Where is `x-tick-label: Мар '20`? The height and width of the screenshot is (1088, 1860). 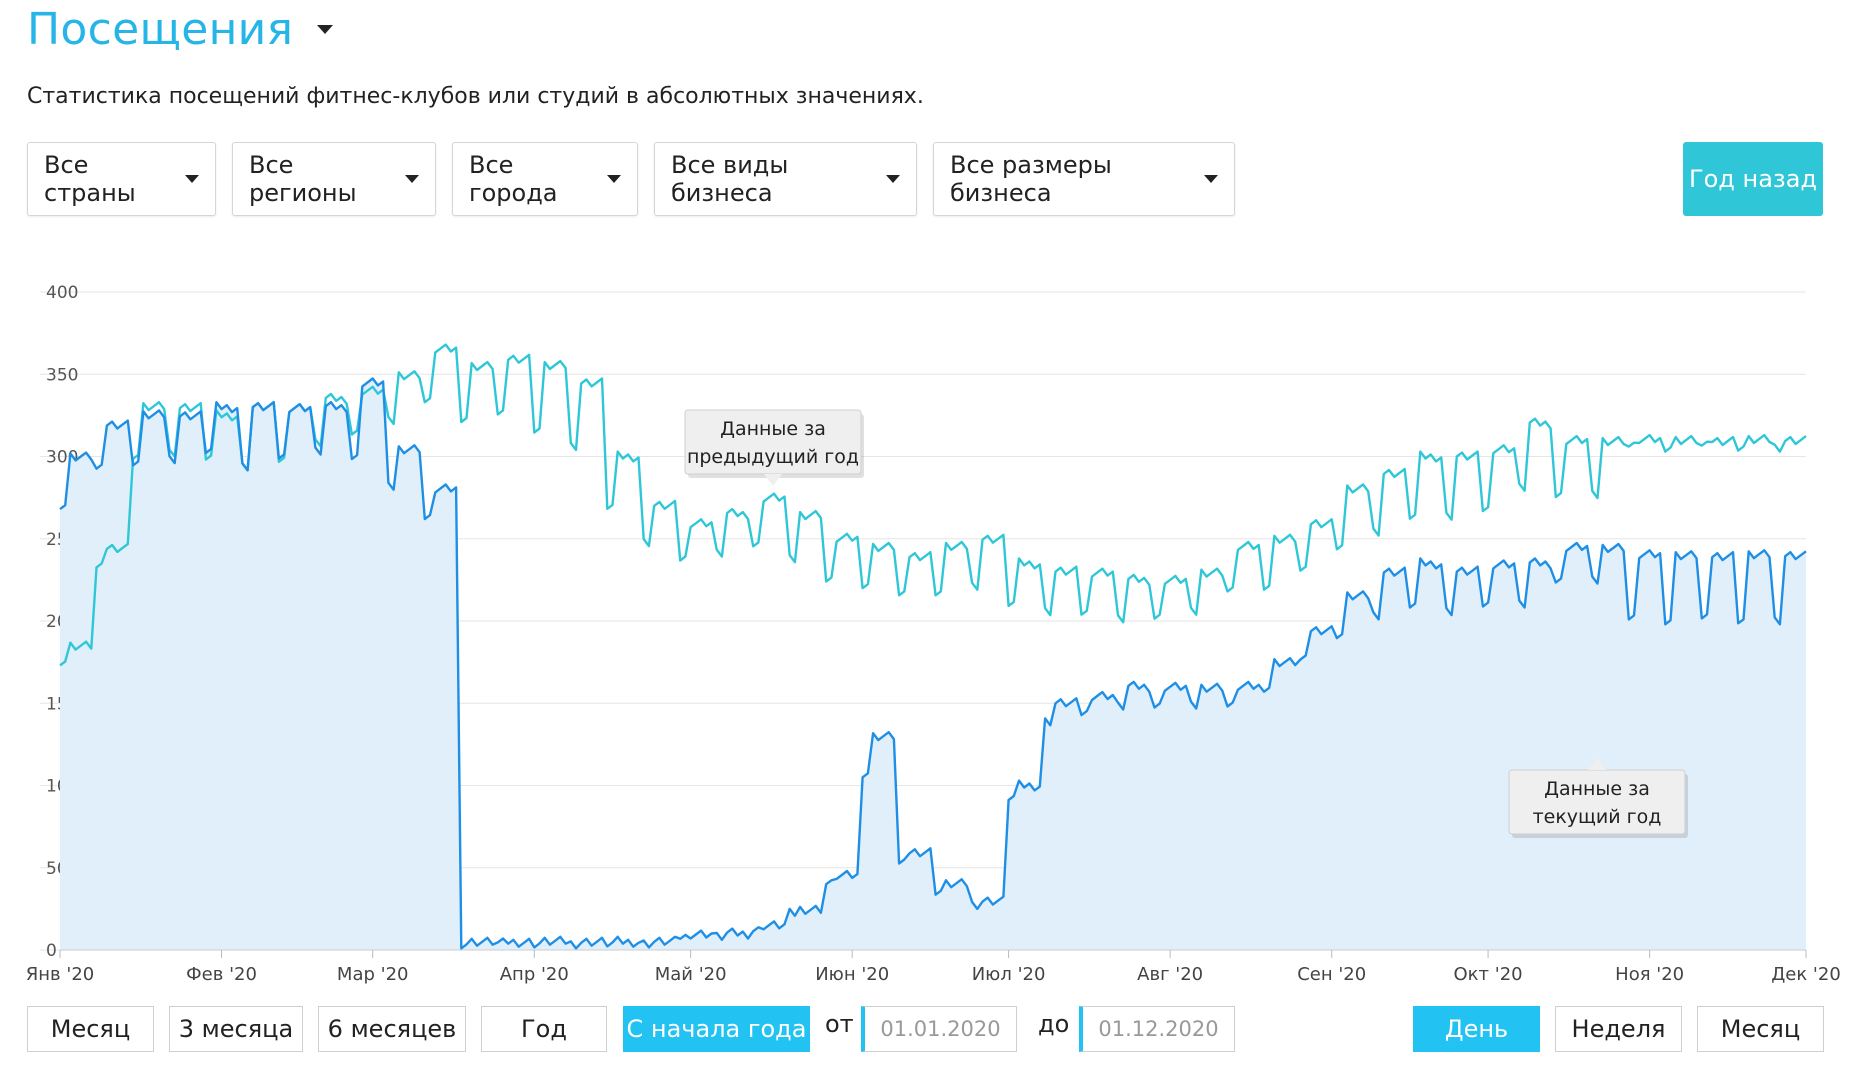 x-tick-label: Мар '20 is located at coordinates (373, 974).